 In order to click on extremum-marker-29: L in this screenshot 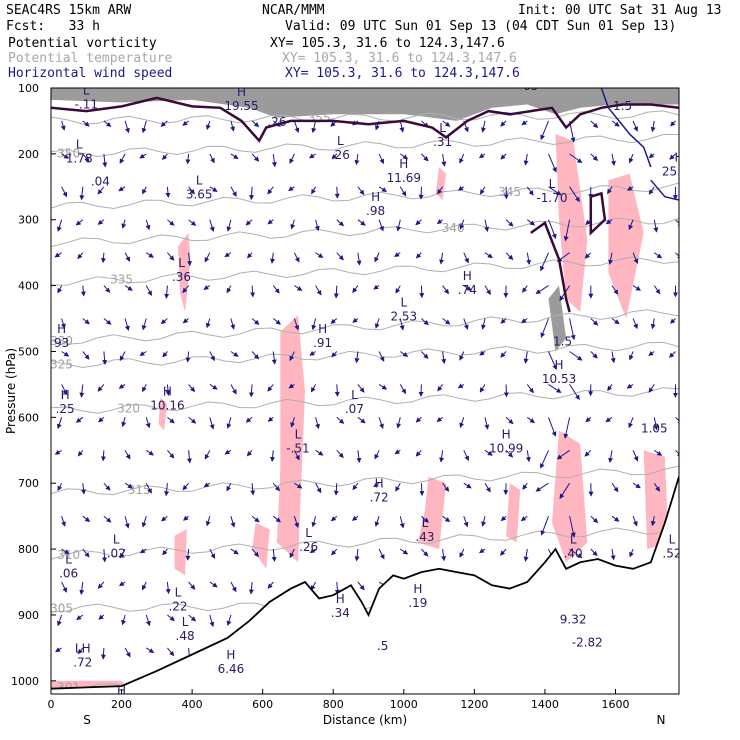, I will do `click(573, 540)`.